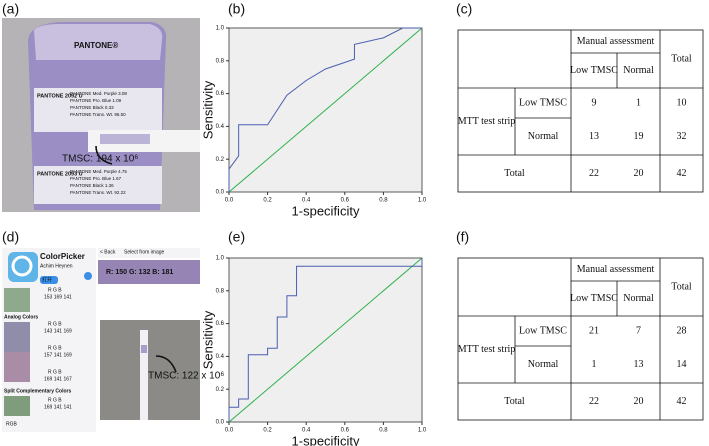 Image resolution: width=709 pixels, height=446 pixels. What do you see at coordinates (616, 269) in the screenshot?
I see `column-group-header: Manual assessment` at bounding box center [616, 269].